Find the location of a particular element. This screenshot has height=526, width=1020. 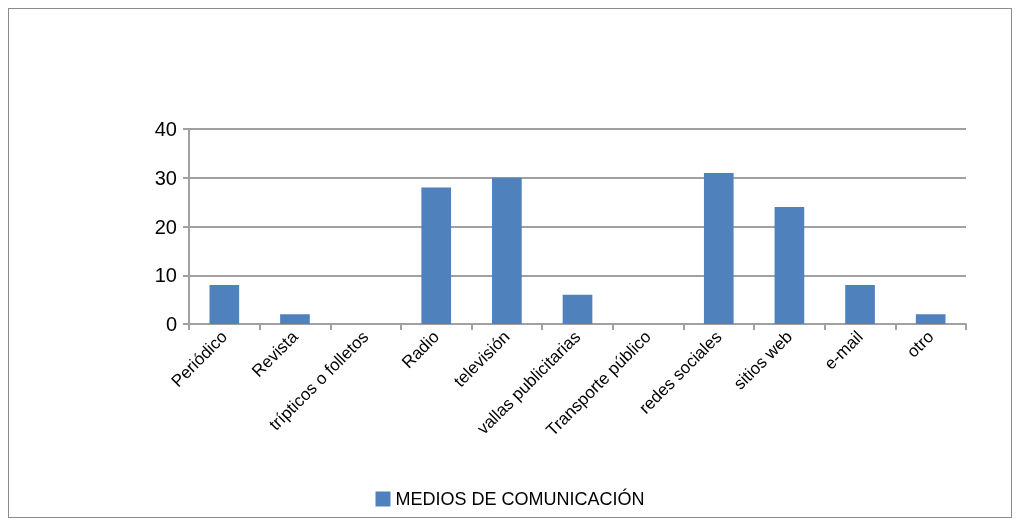

x-tick-label: otro is located at coordinates (920, 344).